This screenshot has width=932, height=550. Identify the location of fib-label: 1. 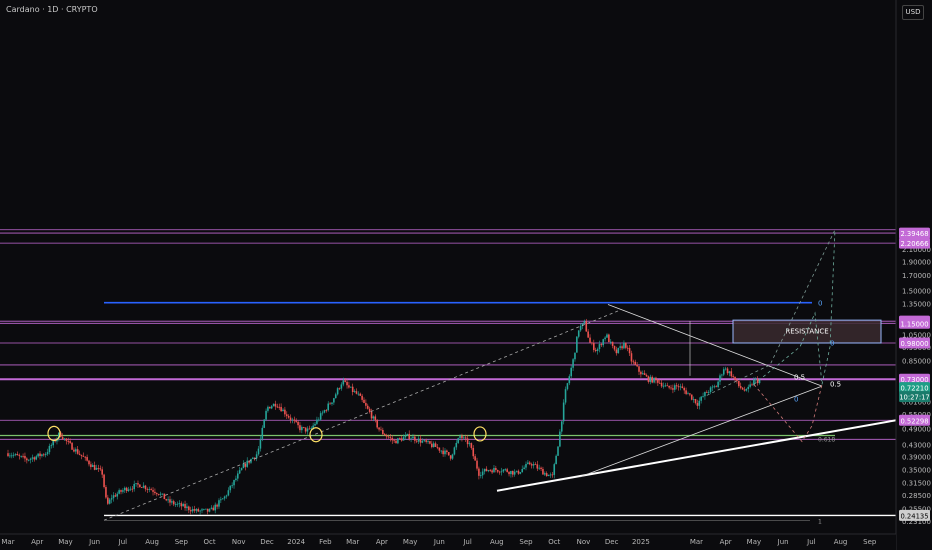
(820, 521).